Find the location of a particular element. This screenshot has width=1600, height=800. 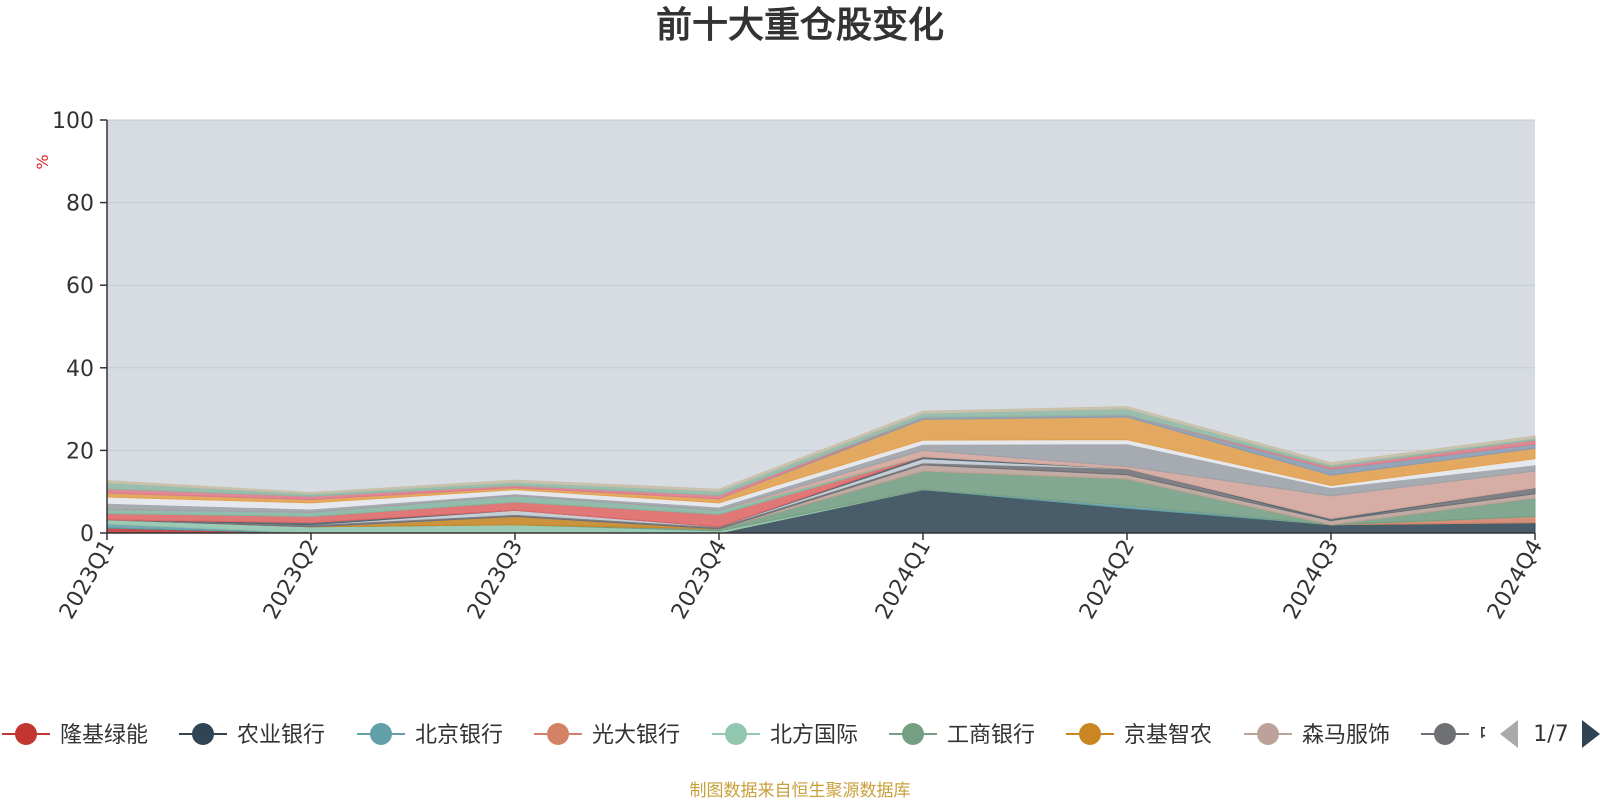

x-tick-label: 2024Q4 is located at coordinates (1515, 580).